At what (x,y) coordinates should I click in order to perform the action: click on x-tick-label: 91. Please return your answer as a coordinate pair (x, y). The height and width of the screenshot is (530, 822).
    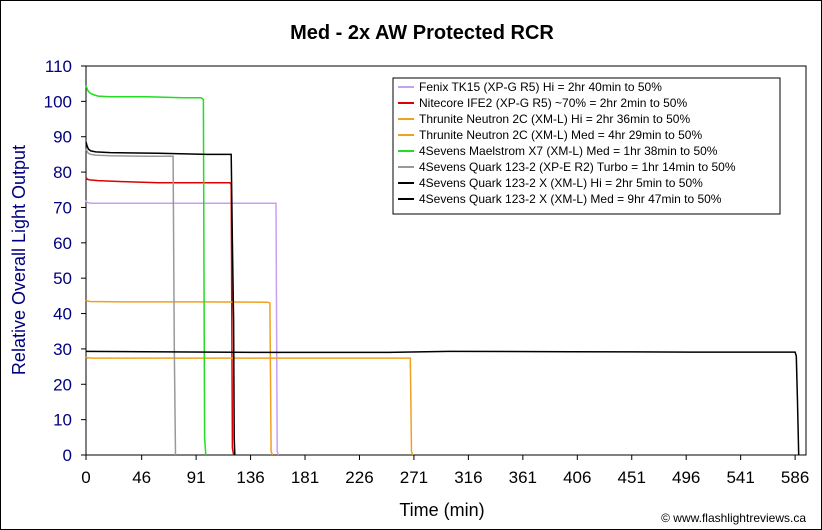
    Looking at the image, I should click on (196, 477).